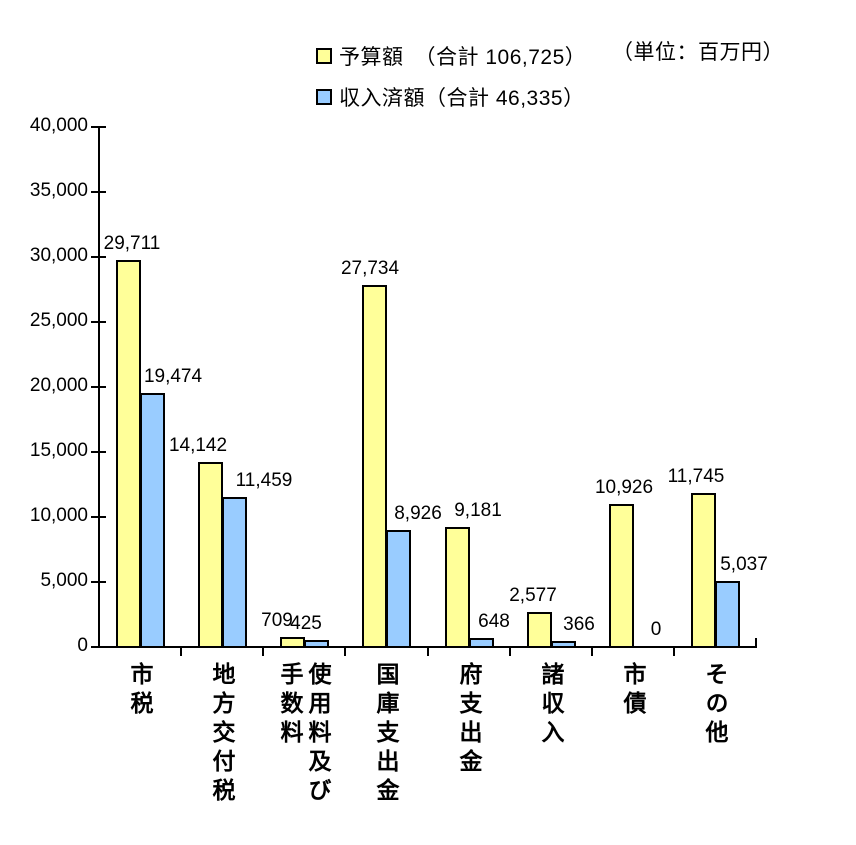 This screenshot has width=856, height=845. I want to click on value-label: 366, so click(579, 624).